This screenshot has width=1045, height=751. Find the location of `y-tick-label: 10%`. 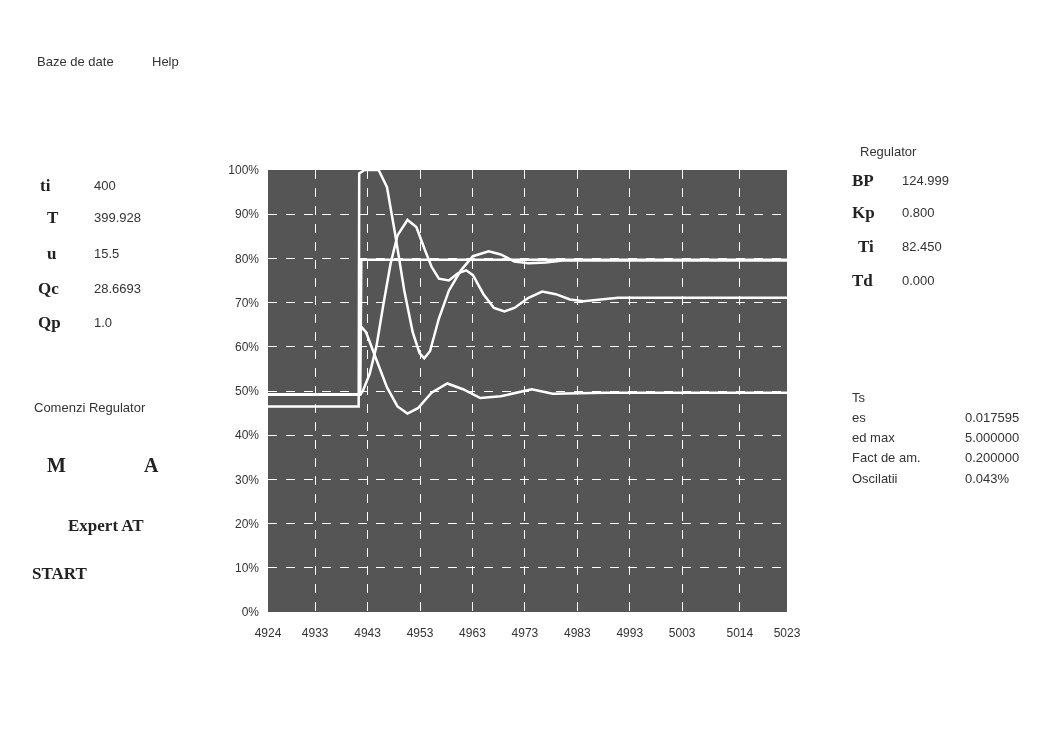

y-tick-label: 10% is located at coordinates (247, 568).